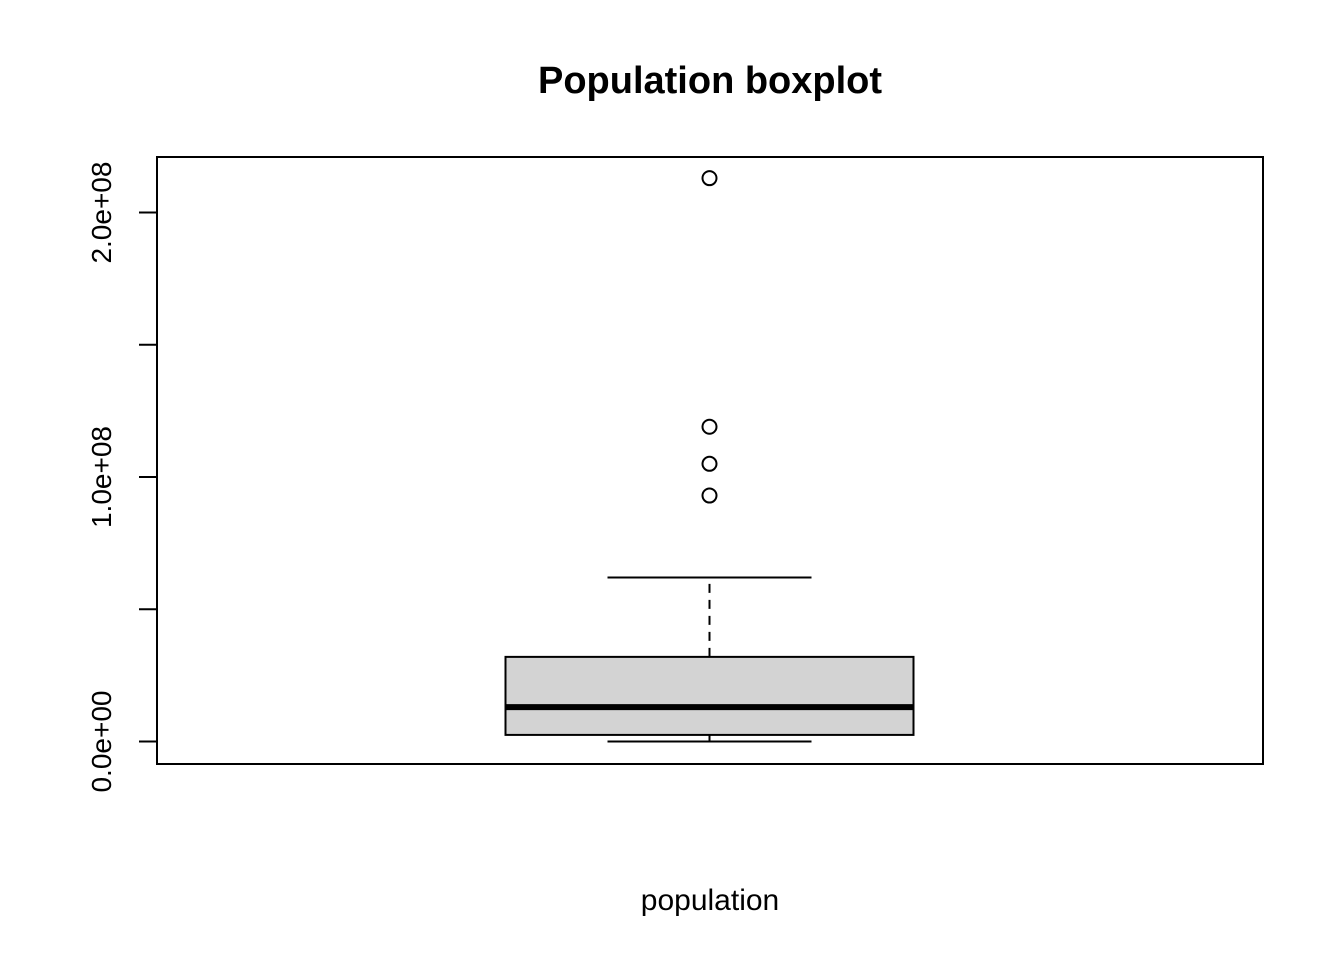  What do you see at coordinates (101, 213) in the screenshot?
I see `y-tick-label: 2.0e+08` at bounding box center [101, 213].